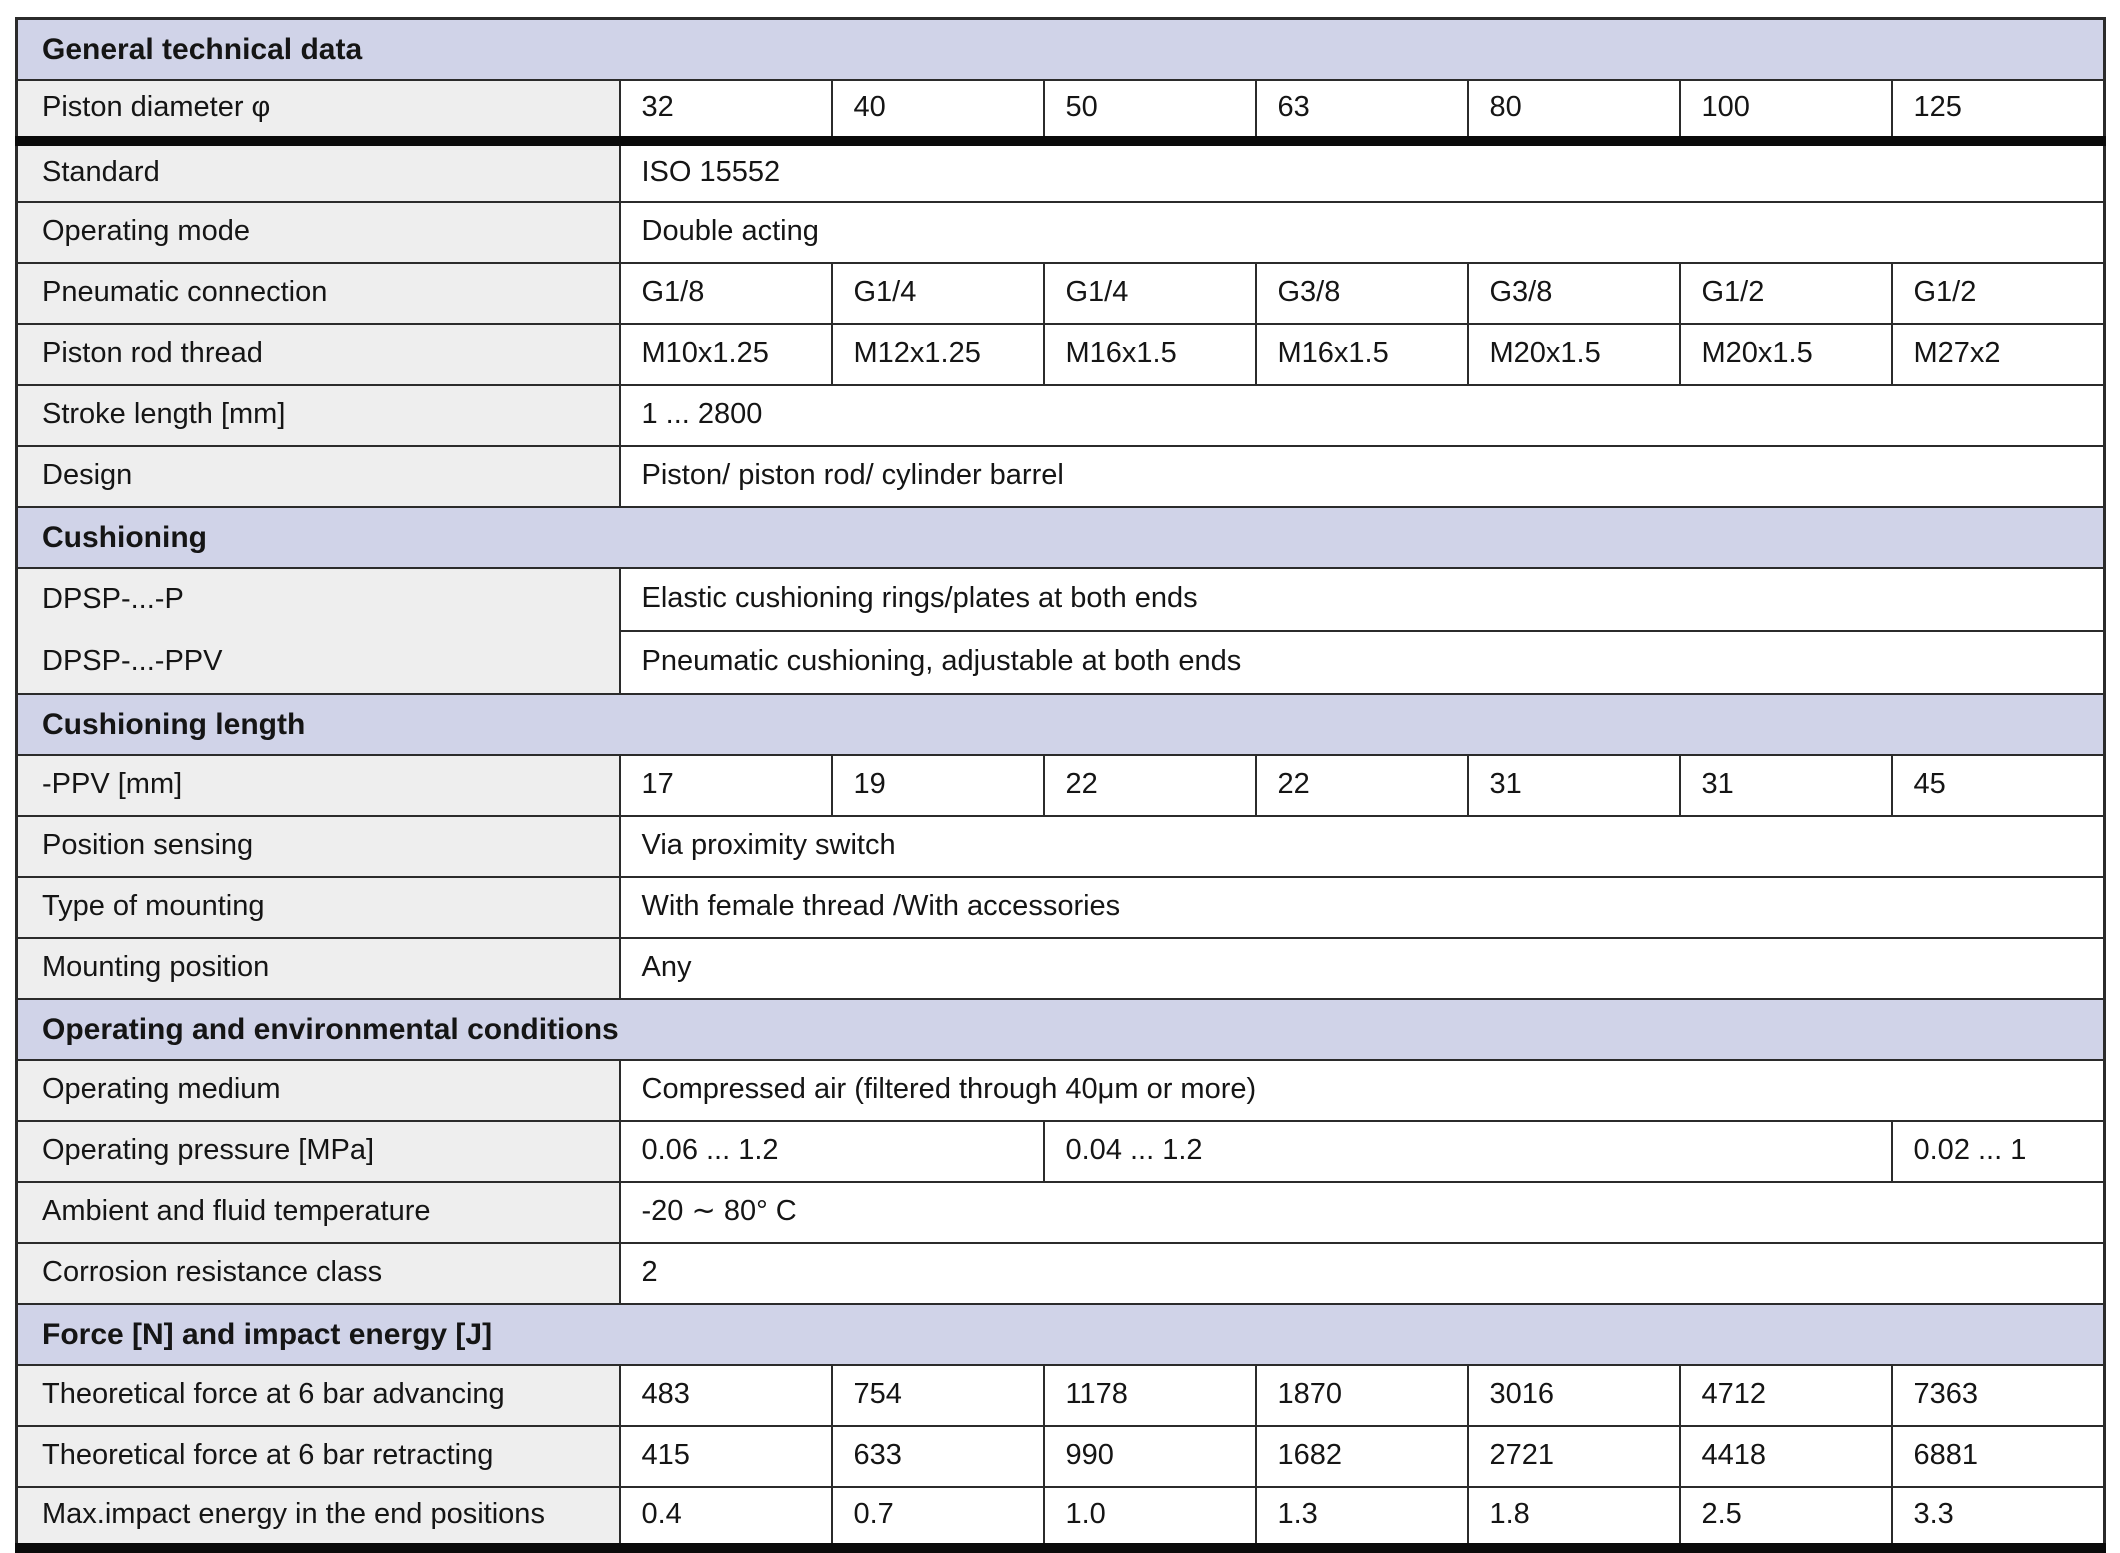 This screenshot has height=1553, width=2120. I want to click on piston-diameter-value: 100, so click(1785, 112).